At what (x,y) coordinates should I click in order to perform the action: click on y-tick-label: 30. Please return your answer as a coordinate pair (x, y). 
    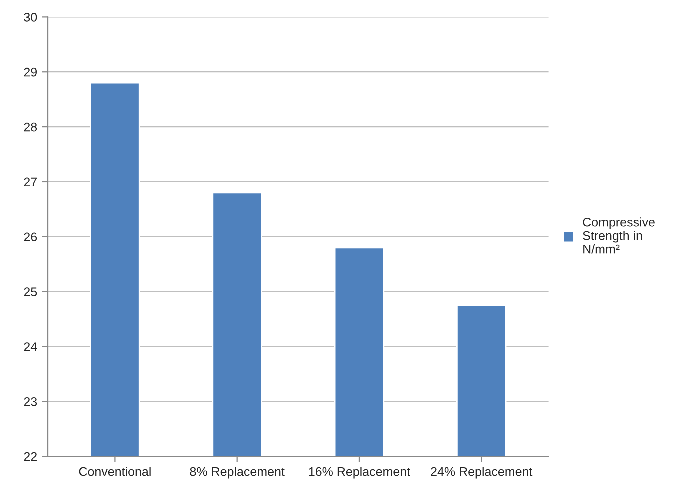
    Looking at the image, I should click on (31, 17).